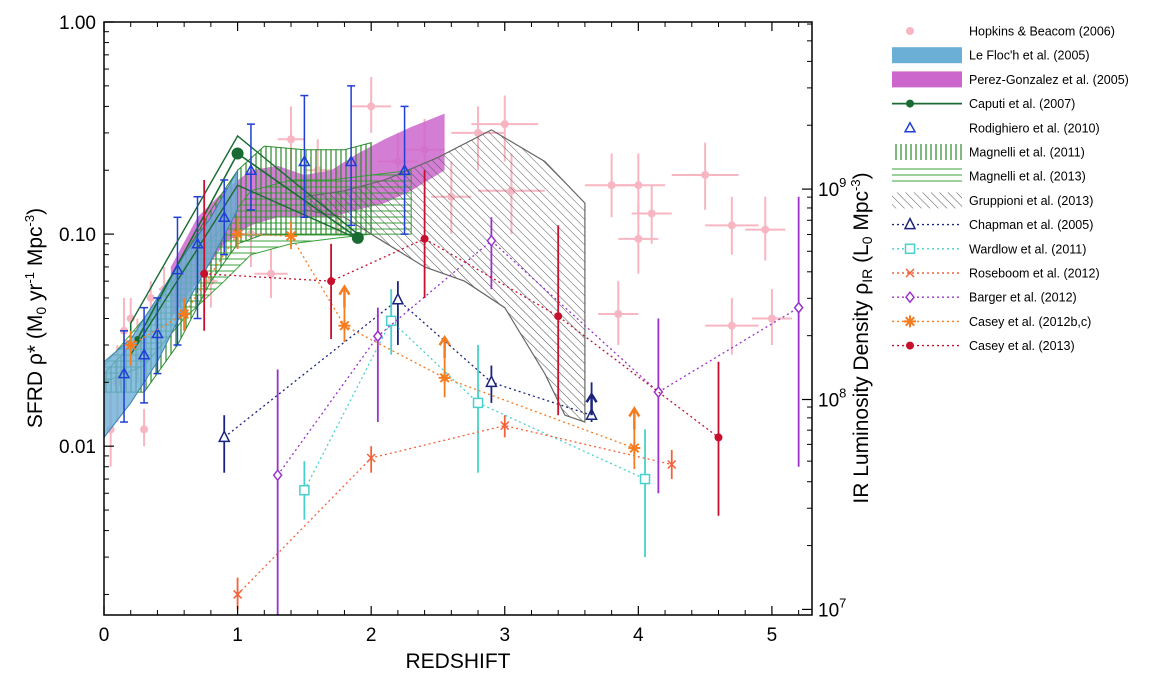 Image resolution: width=1164 pixels, height=688 pixels. Describe the element at coordinates (1029, 56) in the screenshot. I see `legend-label: Le Floc'h et al. (2005)` at that location.